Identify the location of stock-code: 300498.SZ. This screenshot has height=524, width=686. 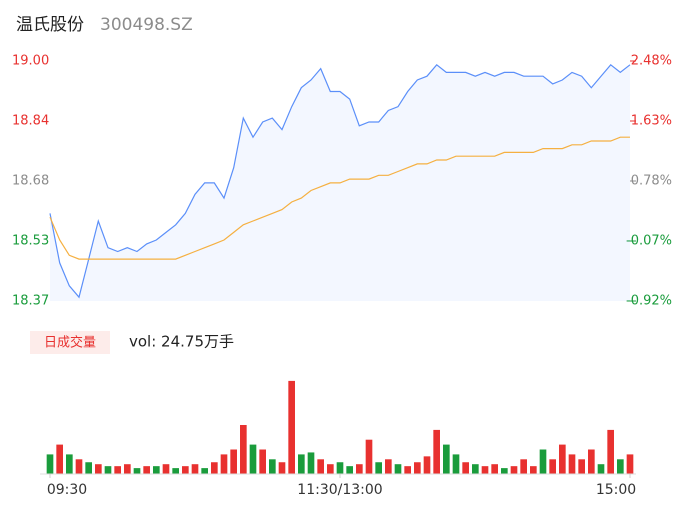
(146, 25).